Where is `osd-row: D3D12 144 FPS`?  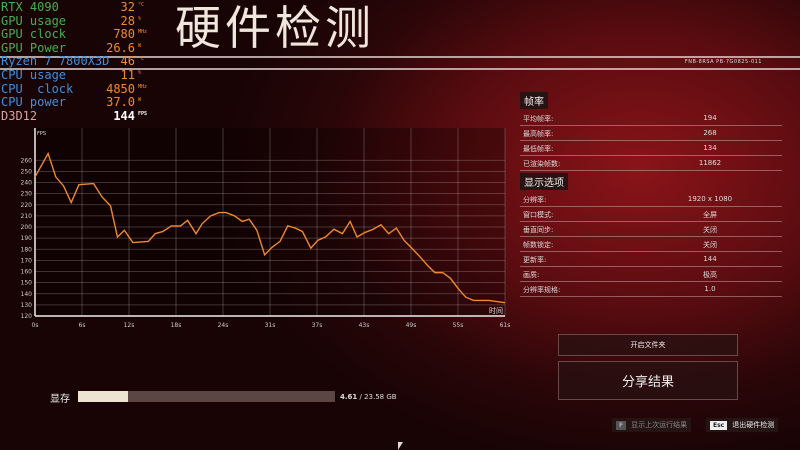
osd-row: D3D12 144 FPS is located at coordinates (81, 116).